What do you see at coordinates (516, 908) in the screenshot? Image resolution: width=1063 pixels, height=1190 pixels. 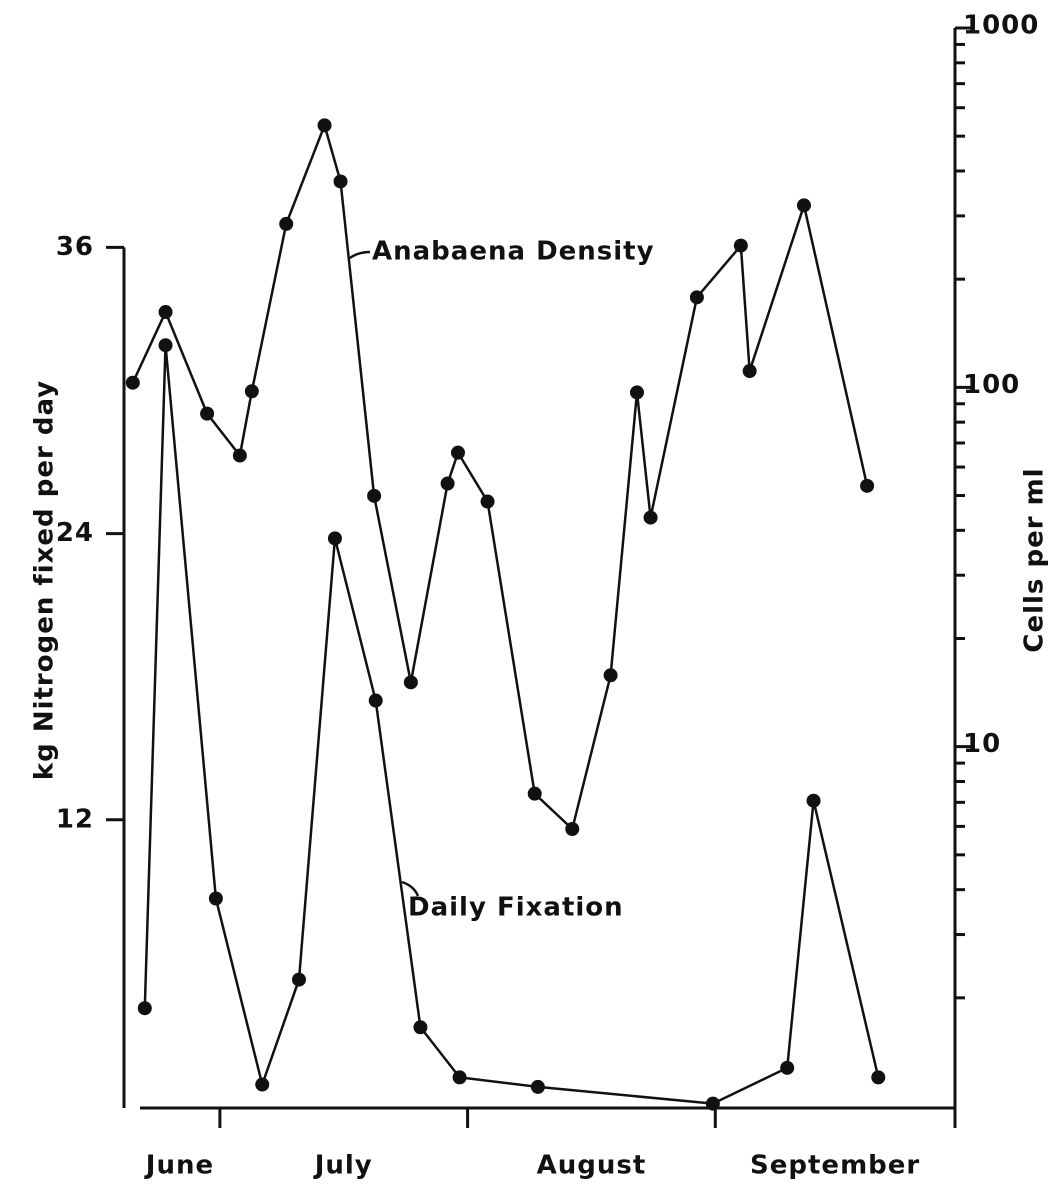 I see `series-label: Daily Fixation` at bounding box center [516, 908].